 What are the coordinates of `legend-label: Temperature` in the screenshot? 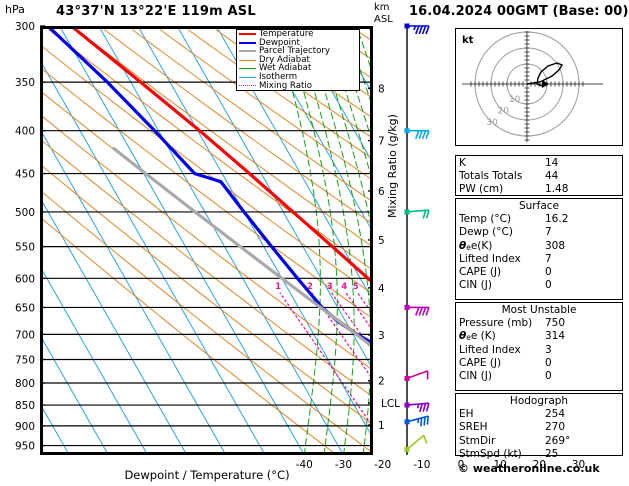 It's located at (286, 34).